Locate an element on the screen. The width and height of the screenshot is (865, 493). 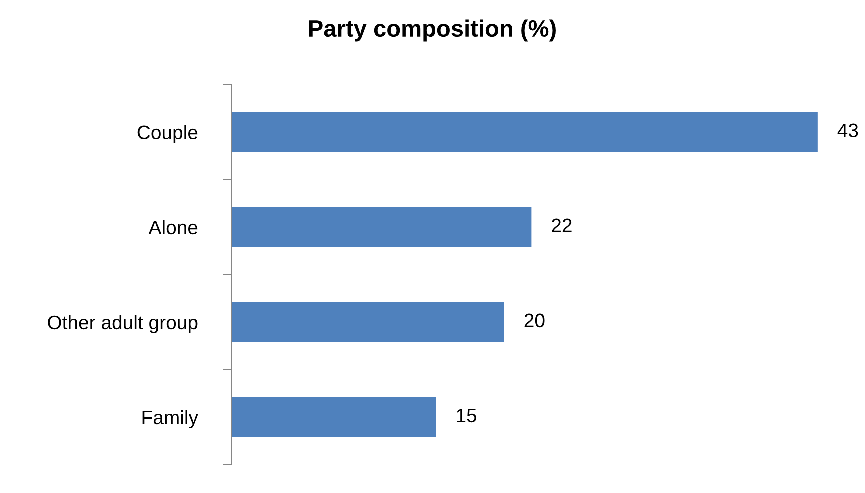
y-tick-label: Other adult group is located at coordinates (123, 324).